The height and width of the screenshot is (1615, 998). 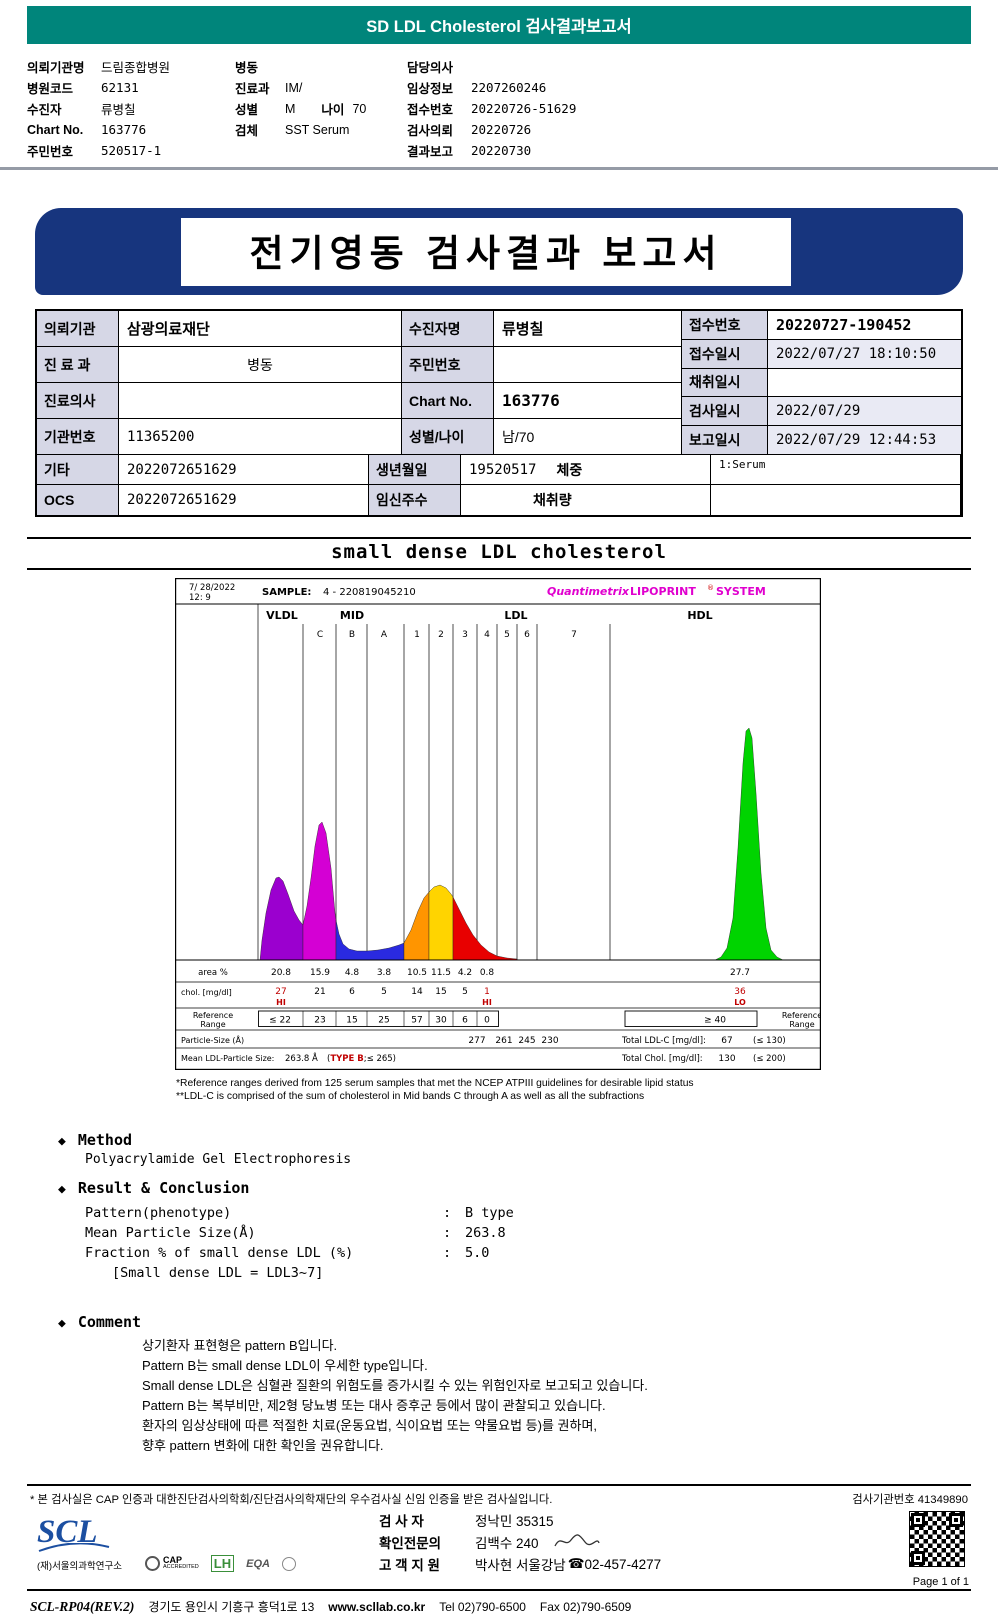 What do you see at coordinates (247, 131) in the screenshot?
I see `field-label: 검체` at bounding box center [247, 131].